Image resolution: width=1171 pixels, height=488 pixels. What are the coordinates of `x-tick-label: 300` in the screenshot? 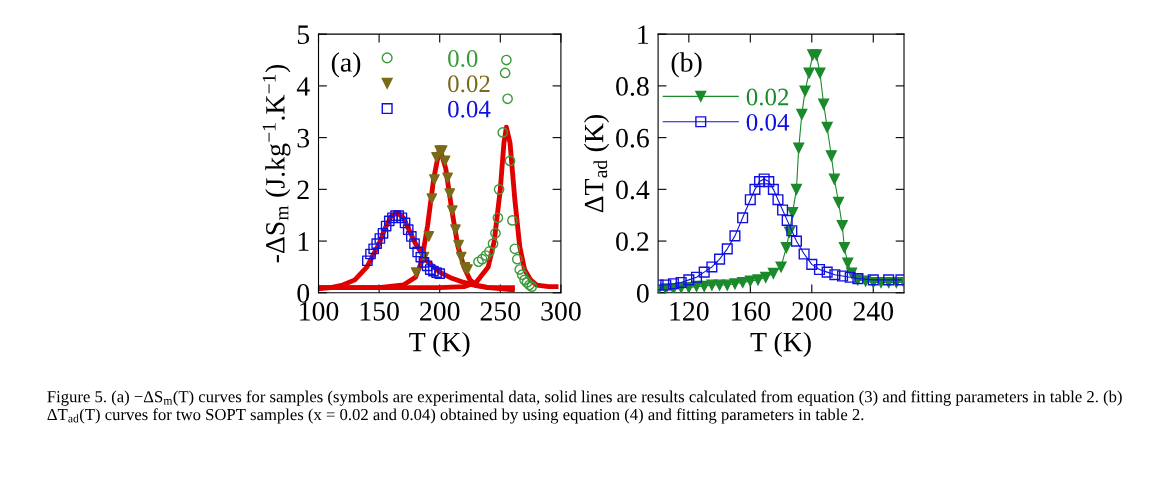 It's located at (561, 311).